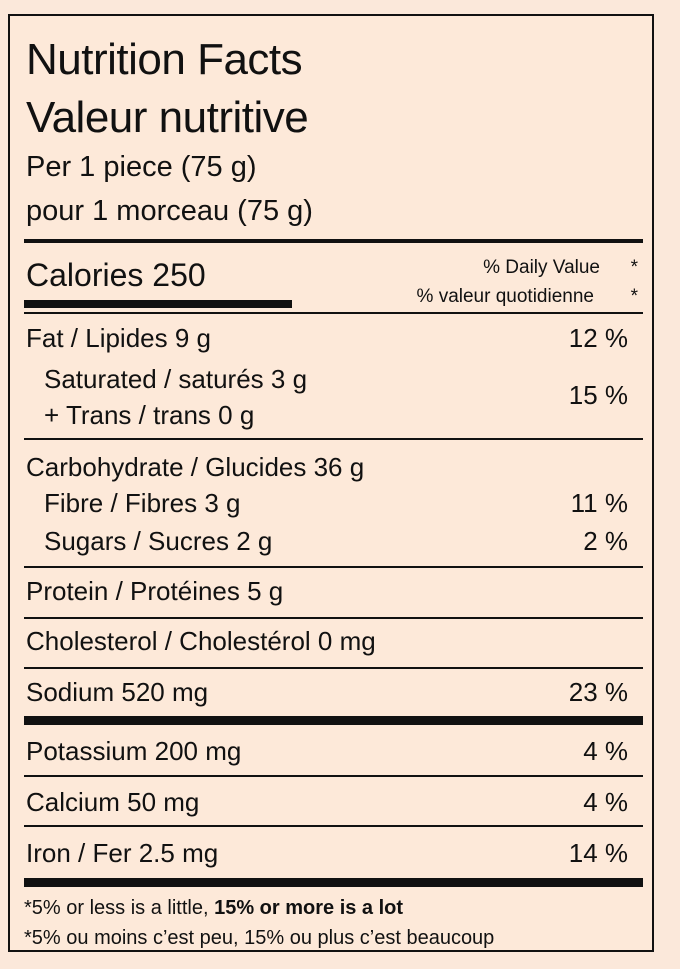 This screenshot has height=969, width=680. I want to click on title-french: Valeur nutritive, so click(167, 117).